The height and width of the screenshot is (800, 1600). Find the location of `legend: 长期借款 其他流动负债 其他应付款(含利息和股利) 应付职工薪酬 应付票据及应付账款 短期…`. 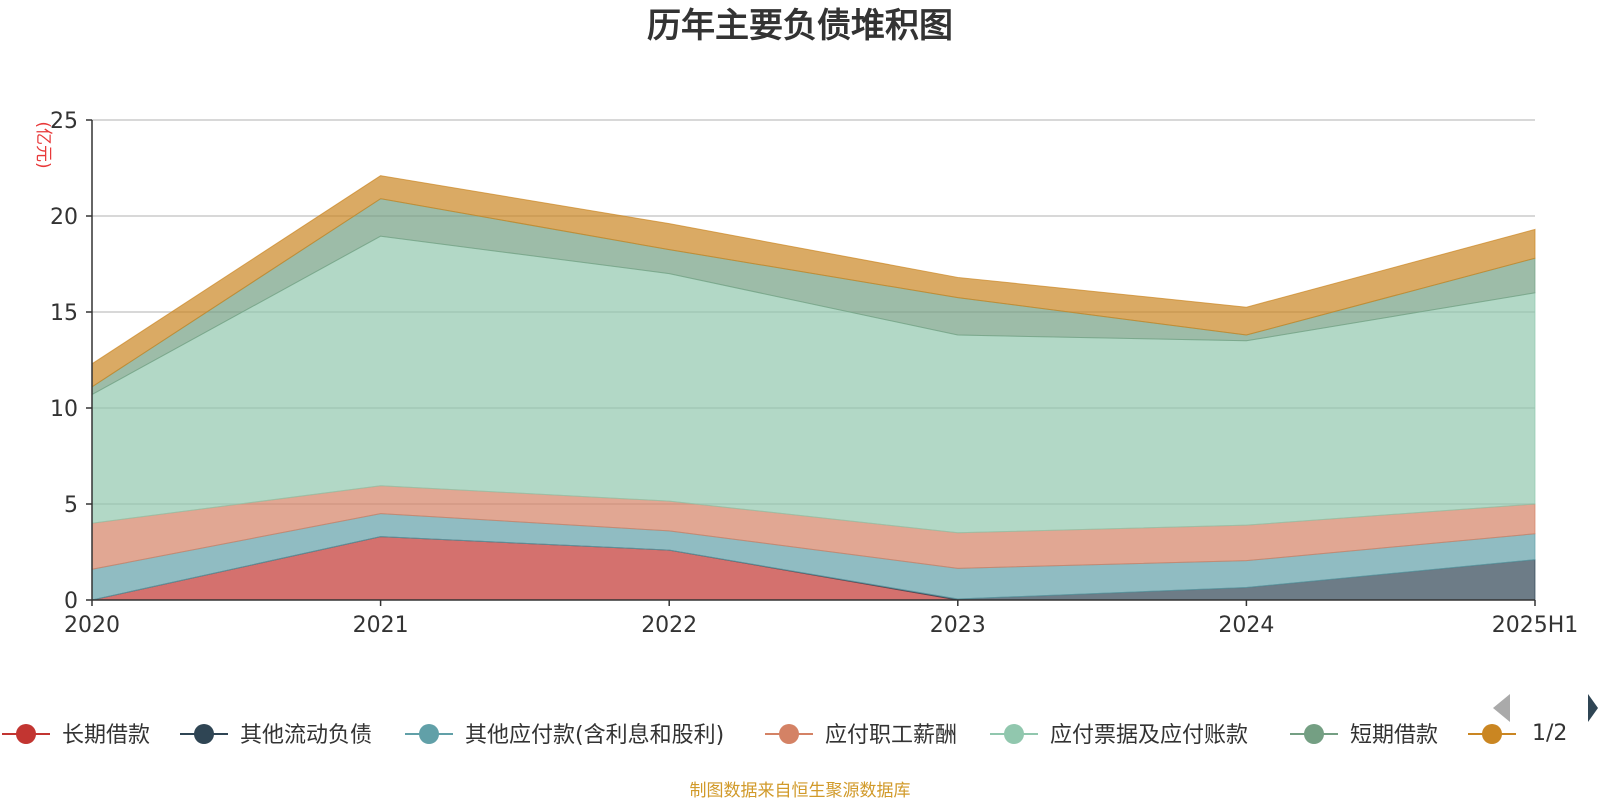

legend: 长期借款 其他流动负债 其他应付款(含利息和股利) 应付职工薪酬 应付票据及应付账款 短期… is located at coordinates (759, 735).